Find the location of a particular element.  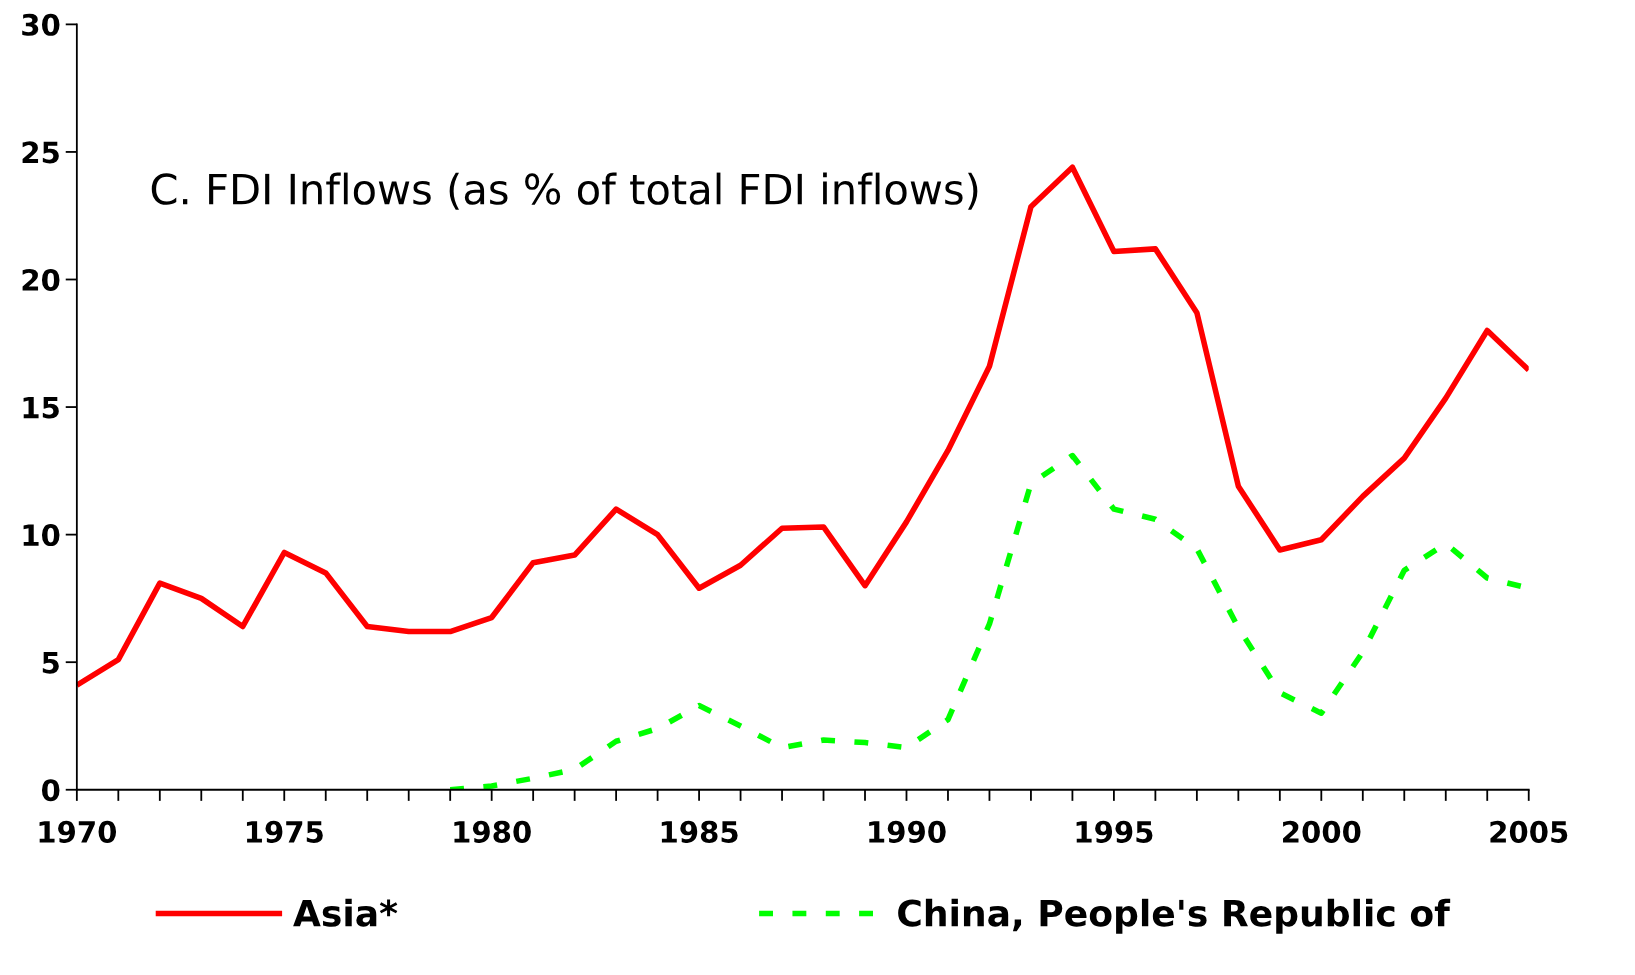

legend-label: China, People's Republic of is located at coordinates (1174, 916).